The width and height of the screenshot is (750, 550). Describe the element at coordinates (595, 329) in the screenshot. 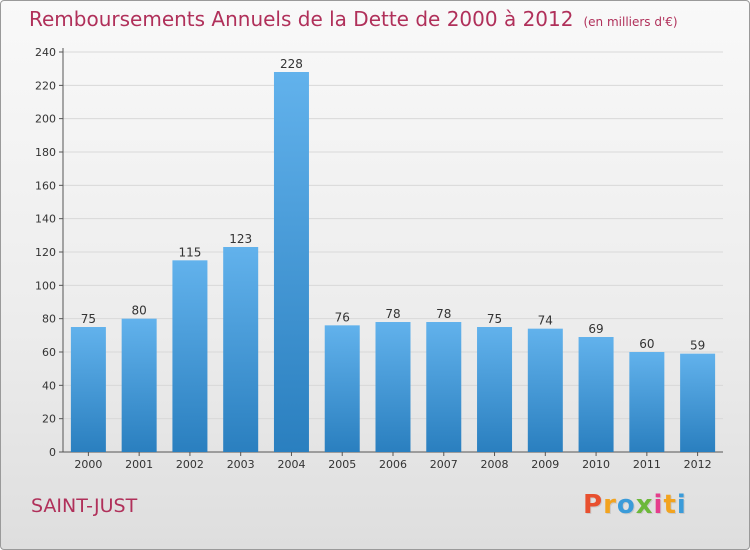

I see `data-label: 69` at that location.